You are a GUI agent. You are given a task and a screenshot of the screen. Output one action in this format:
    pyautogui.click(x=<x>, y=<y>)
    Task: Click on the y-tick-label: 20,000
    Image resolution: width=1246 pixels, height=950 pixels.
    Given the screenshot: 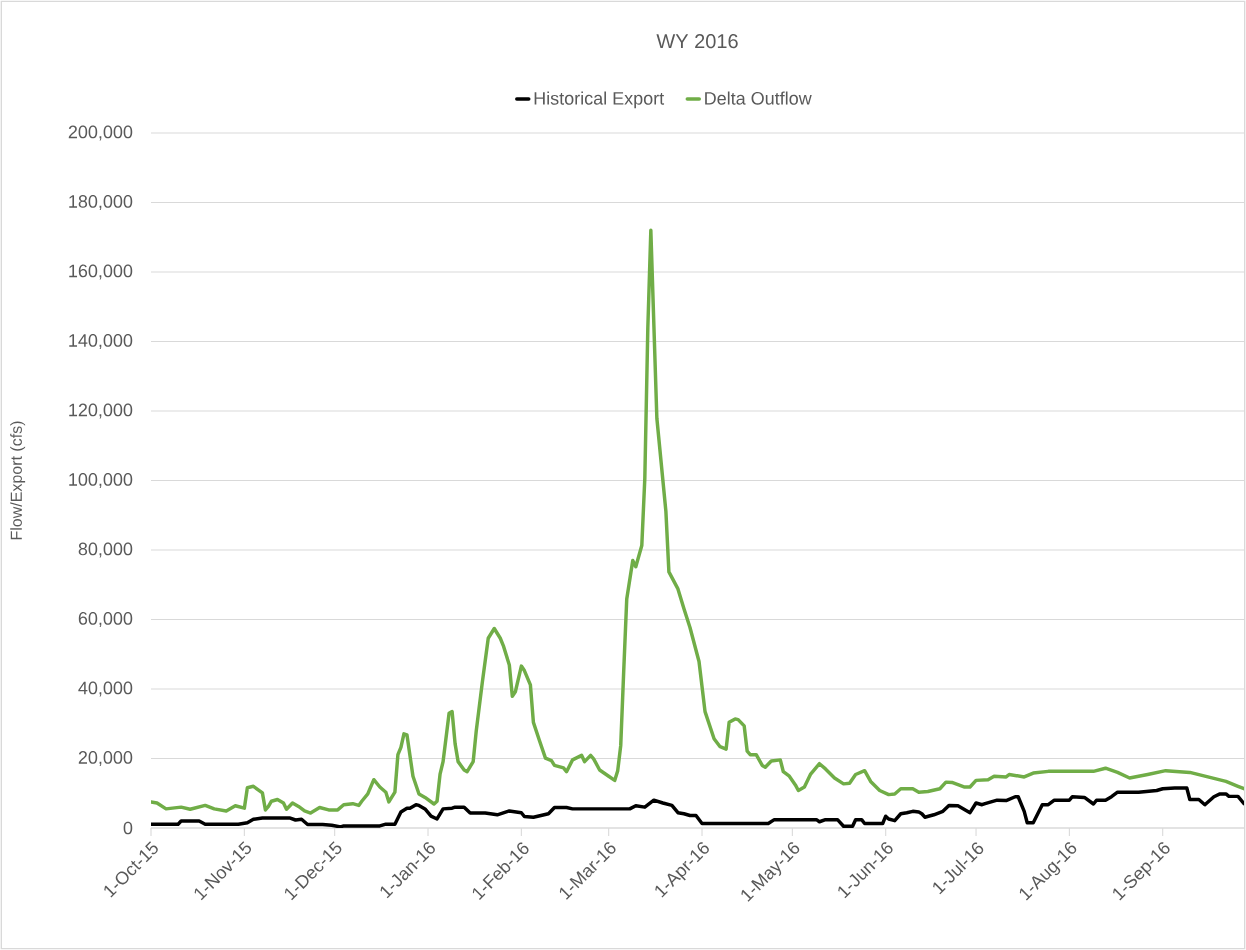 What is the action you would take?
    pyautogui.click(x=105, y=758)
    